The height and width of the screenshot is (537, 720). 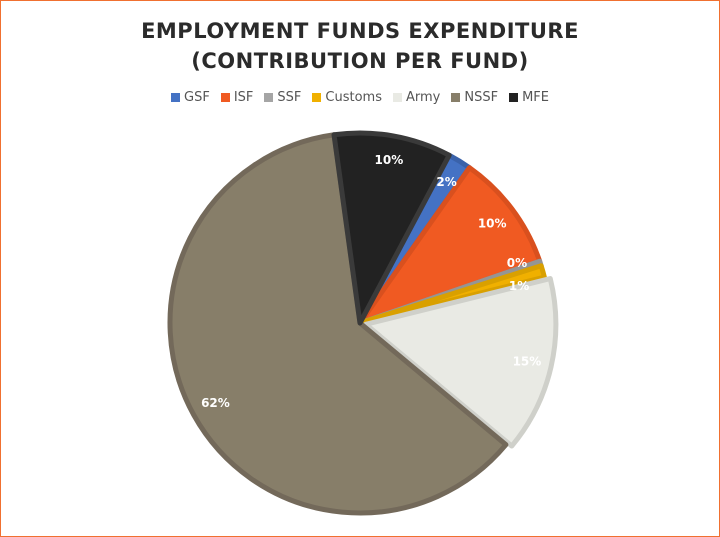 What do you see at coordinates (360, 61) in the screenshot?
I see `title-line-2: (CONTRIBUTION PER FUND)` at bounding box center [360, 61].